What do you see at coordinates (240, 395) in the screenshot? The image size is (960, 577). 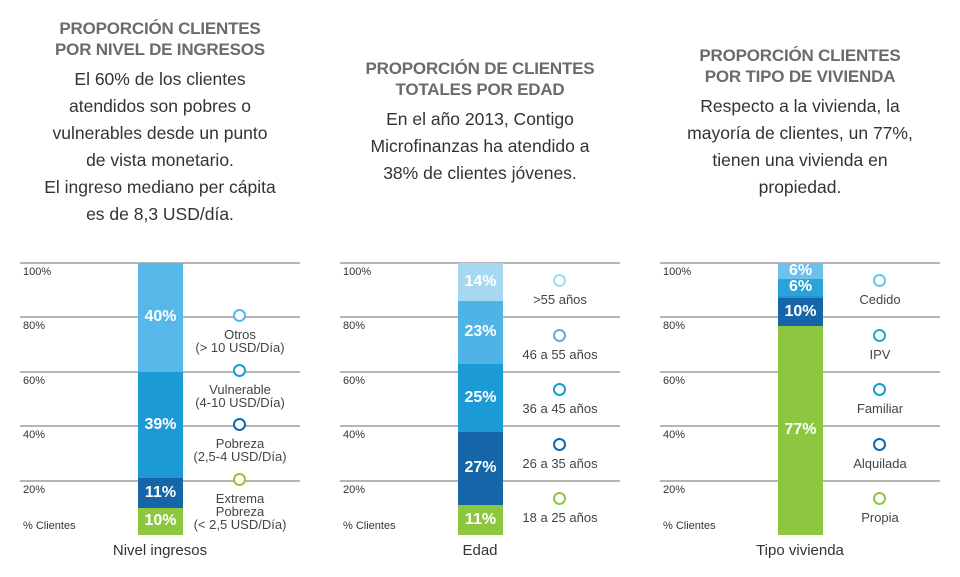 I see `legend-label: Vulnerable (4-10 USD/Día)` at bounding box center [240, 395].